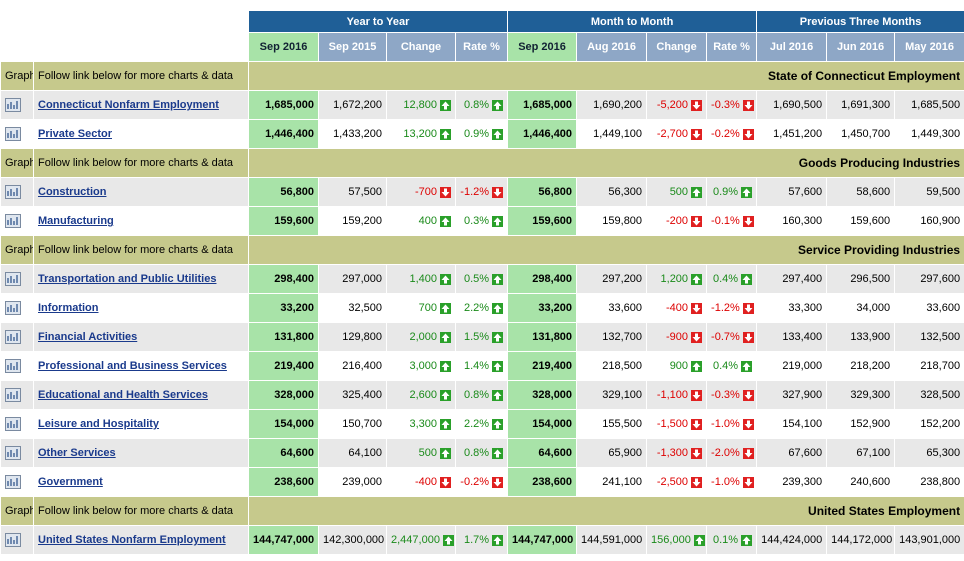  What do you see at coordinates (632, 21) in the screenshot?
I see `group-header: Month to Month` at bounding box center [632, 21].